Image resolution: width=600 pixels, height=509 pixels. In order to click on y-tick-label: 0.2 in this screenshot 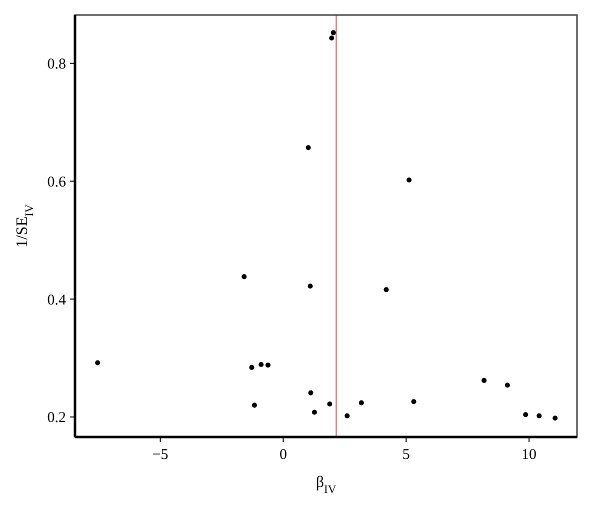, I will do `click(56, 418)`.